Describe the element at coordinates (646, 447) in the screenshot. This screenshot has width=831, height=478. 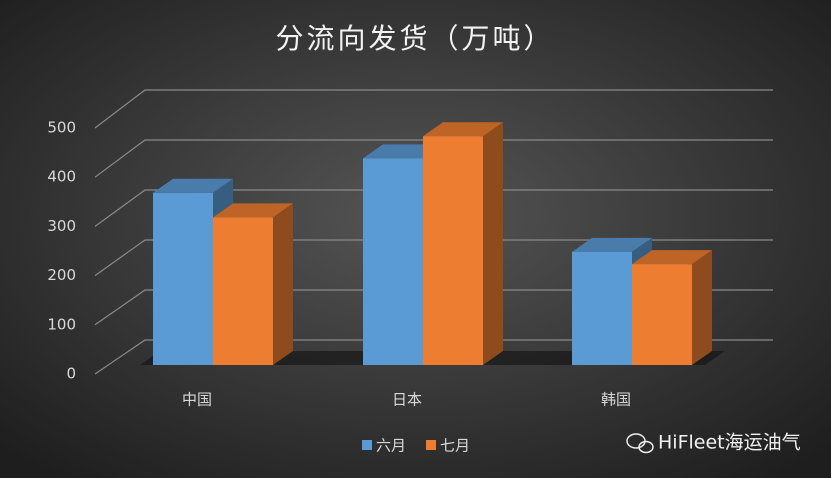
I see `wechat-icon` at that location.